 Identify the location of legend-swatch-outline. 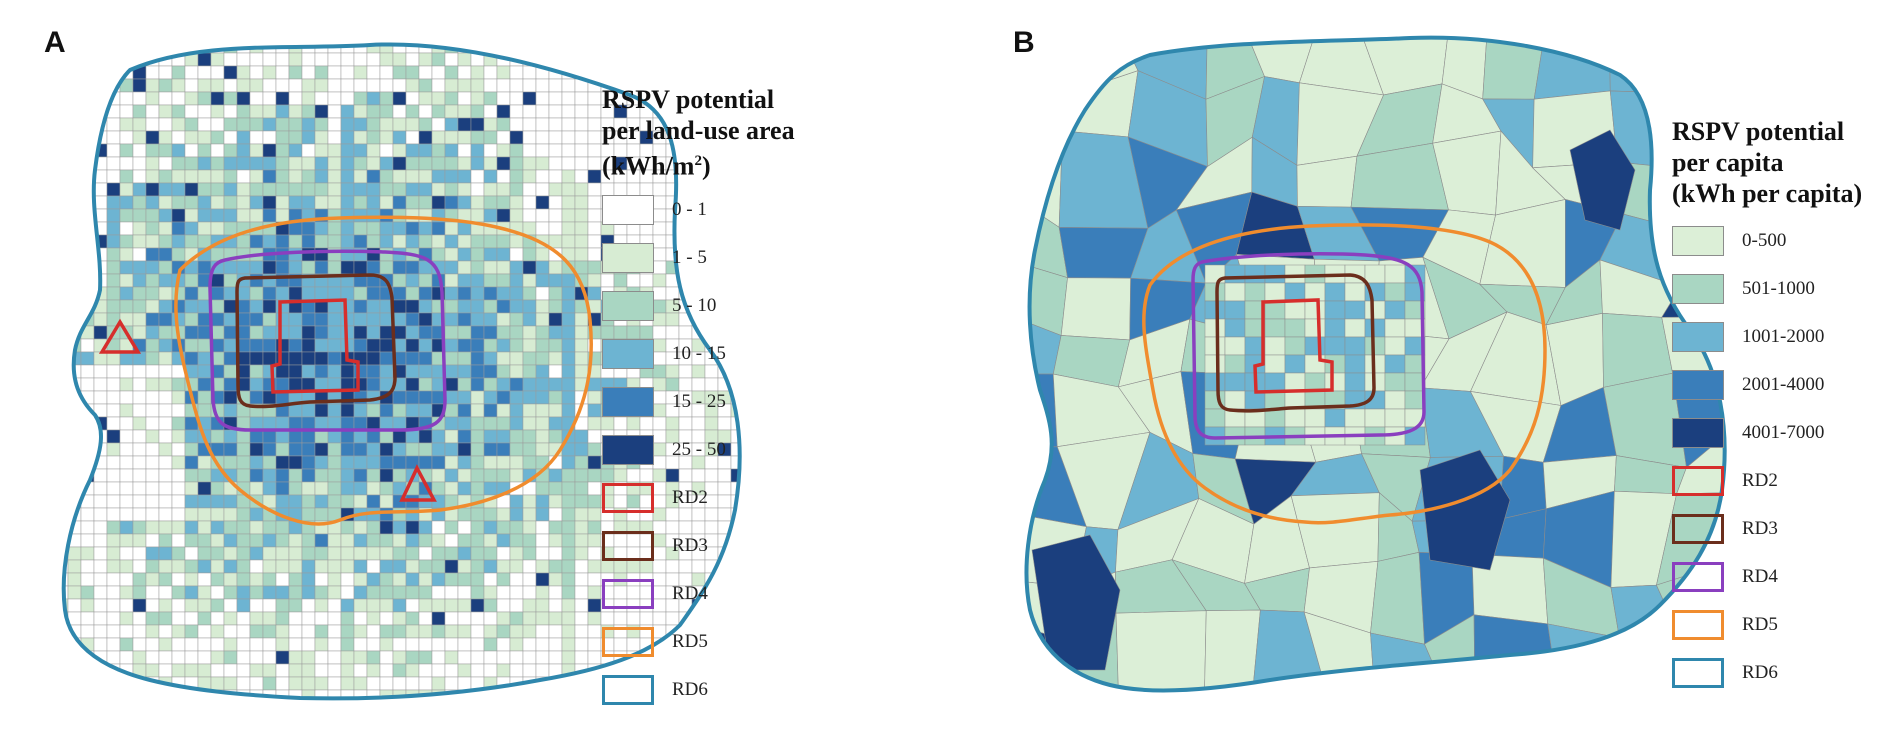
(1698, 481).